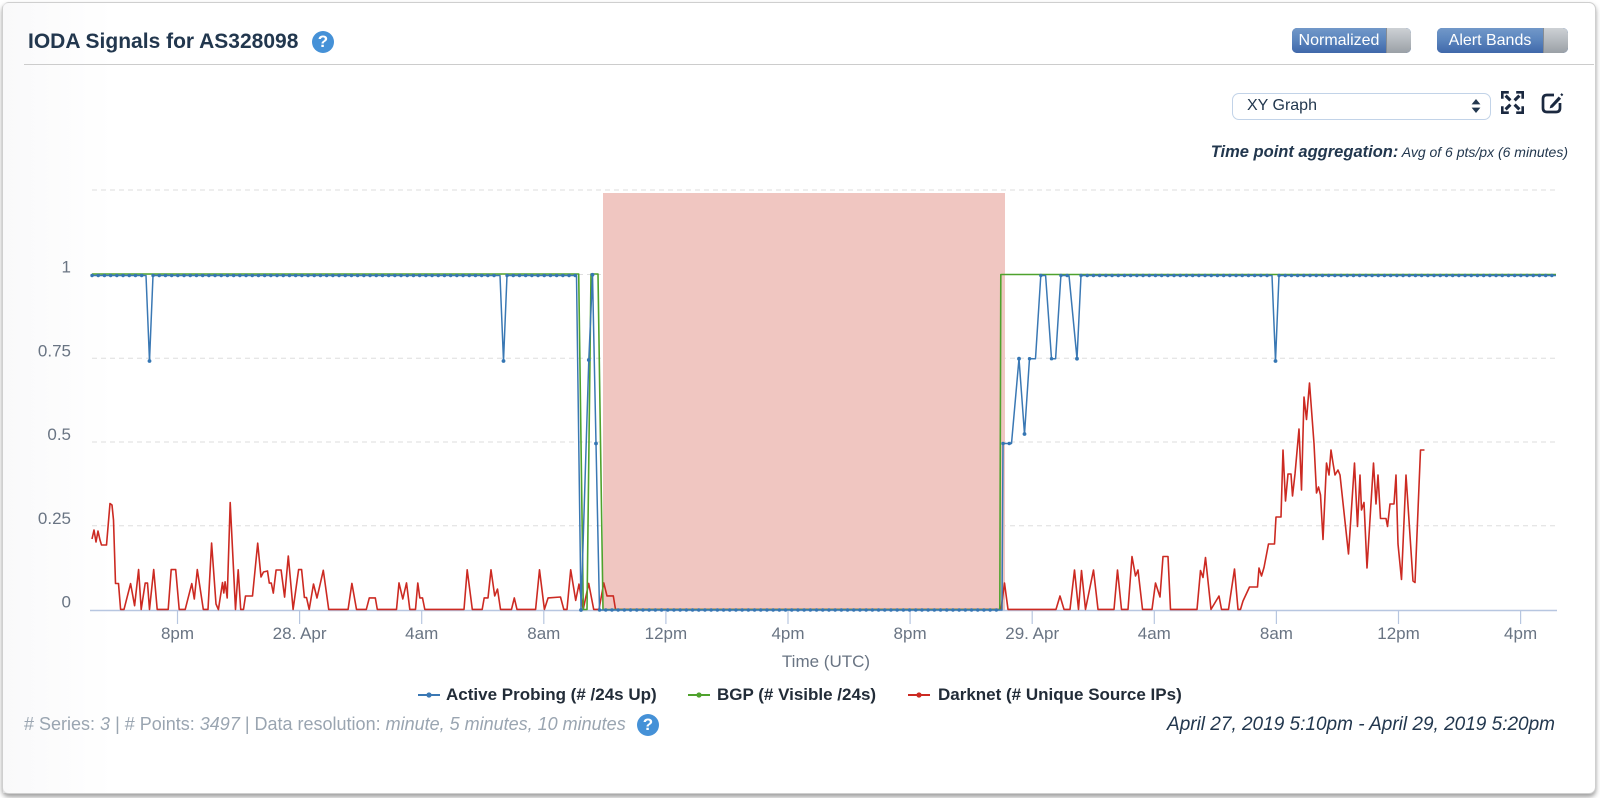  Describe the element at coordinates (66, 602) in the screenshot. I see `svg-text: 0` at that location.